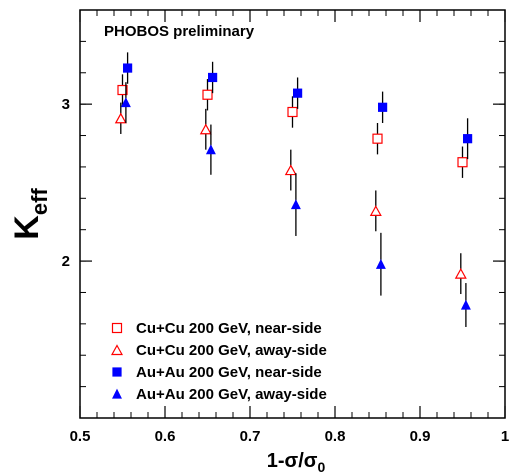 This screenshot has width=510, height=476. I want to click on x-axis-title: 1-σ/σ0, so click(296, 462).